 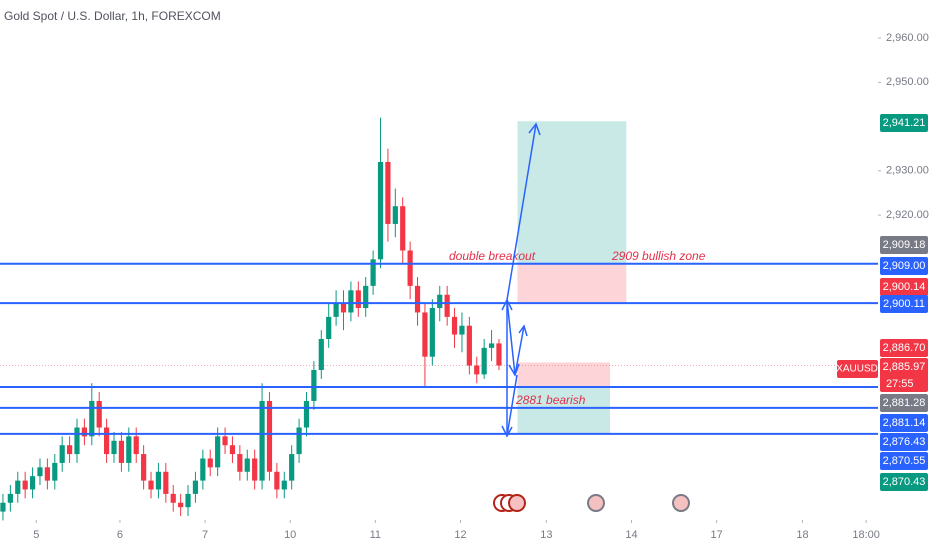 I want to click on x-tick-label: 7, so click(x=205, y=535).